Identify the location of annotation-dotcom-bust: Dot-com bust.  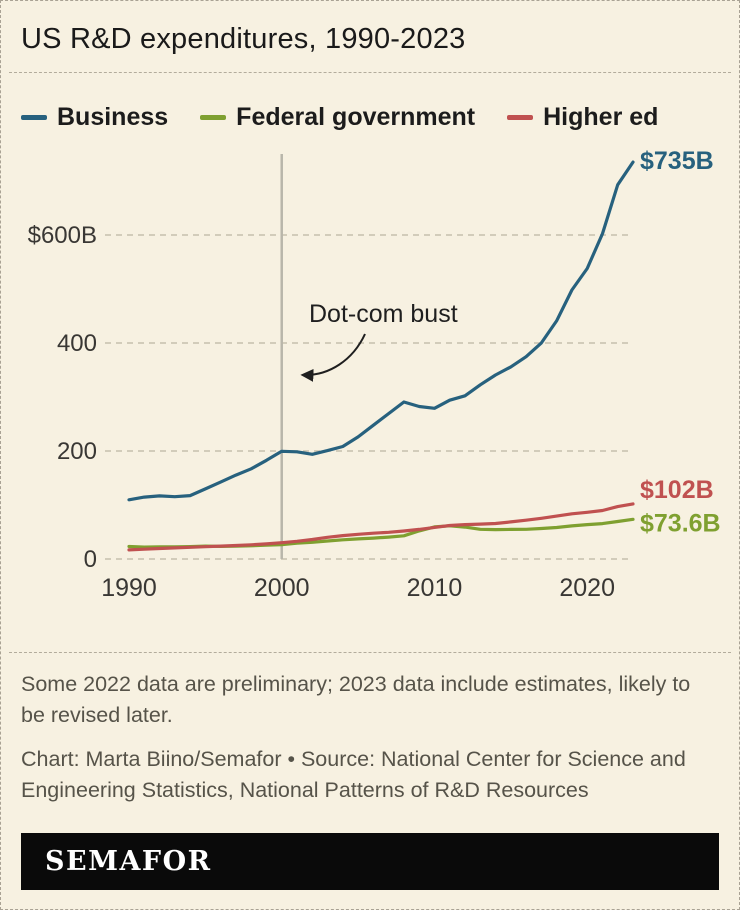
(383, 314).